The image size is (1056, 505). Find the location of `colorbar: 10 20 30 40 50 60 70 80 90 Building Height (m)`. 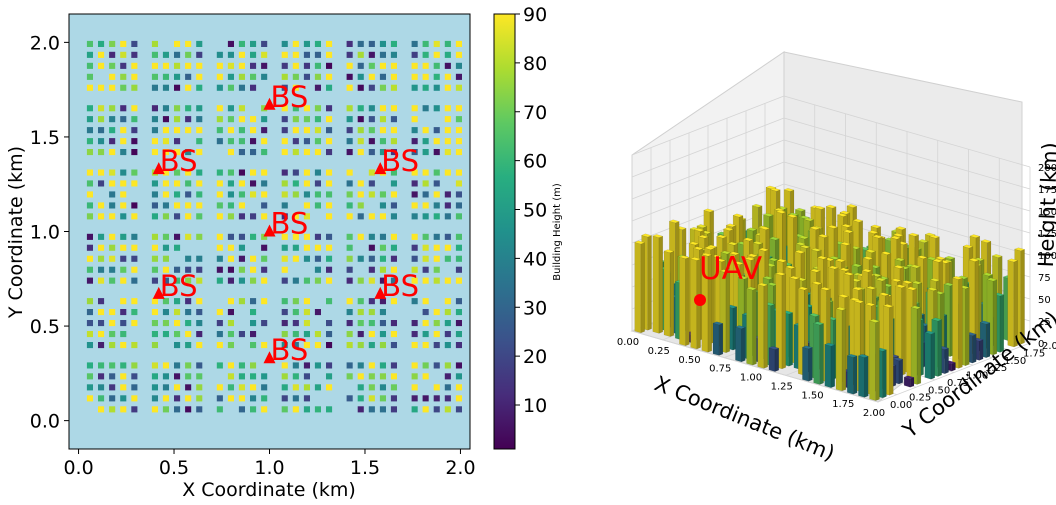

colorbar: 10 20 30 40 50 60 70 80 90 Building Height (m) is located at coordinates (528, 227).